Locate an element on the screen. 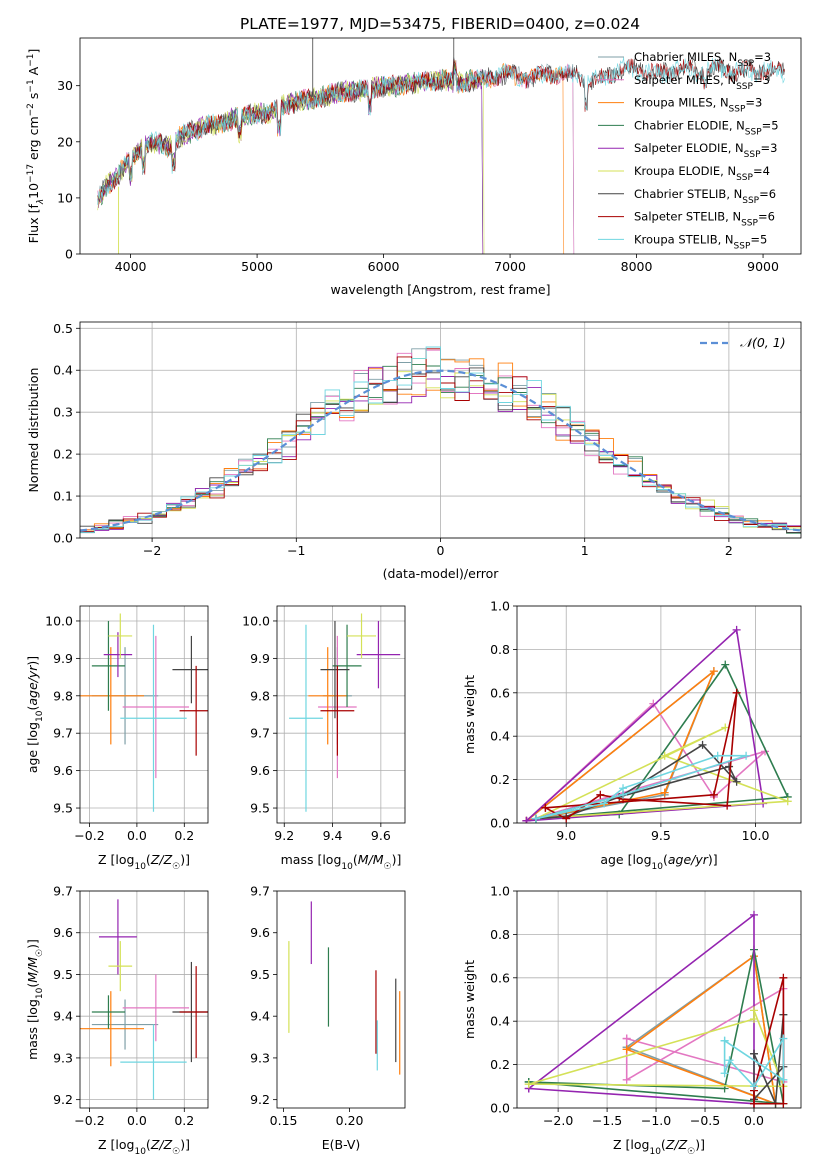 The image size is (819, 1170). mass_vs_Z-grid is located at coordinates (144, 999).